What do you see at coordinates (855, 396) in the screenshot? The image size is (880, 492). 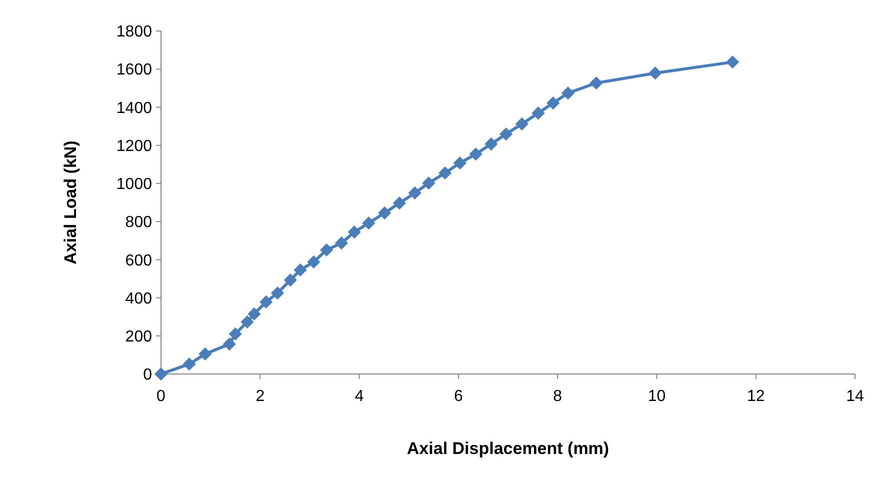 I see `x-tick-label: 14` at bounding box center [855, 396].